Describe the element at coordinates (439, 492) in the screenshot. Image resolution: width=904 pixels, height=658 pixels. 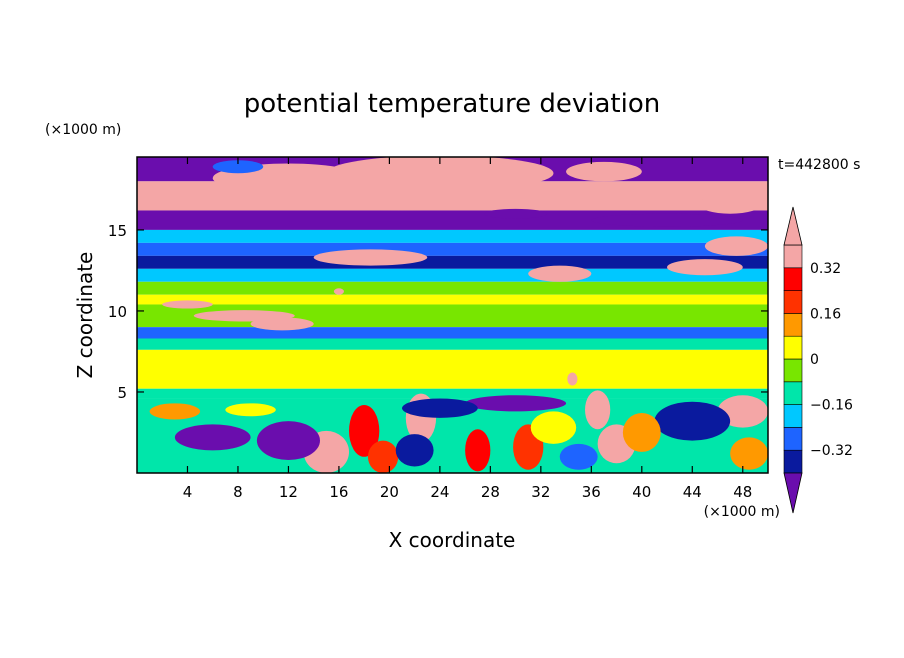
I see `x-tick-label: 24` at that location.